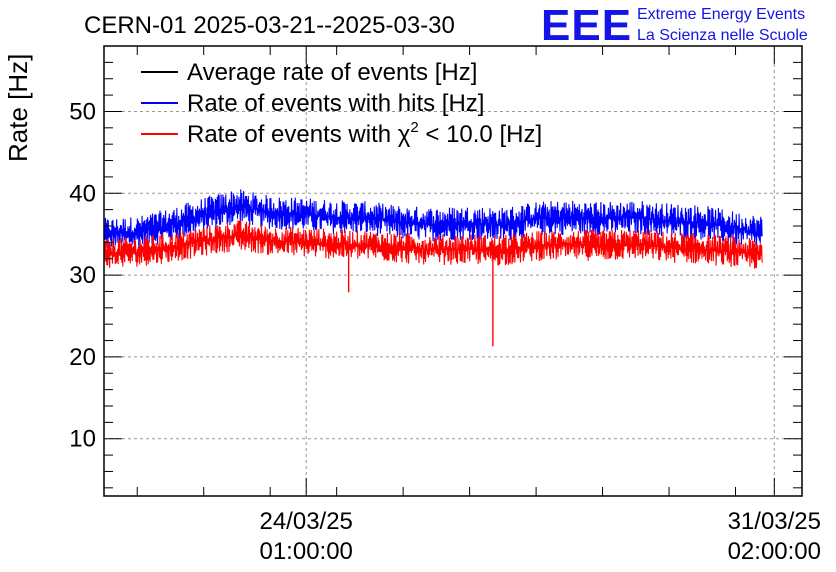 This screenshot has width=836, height=572. Describe the element at coordinates (305, 551) in the screenshot. I see `x-tick-time-0: 01:00:00` at that location.